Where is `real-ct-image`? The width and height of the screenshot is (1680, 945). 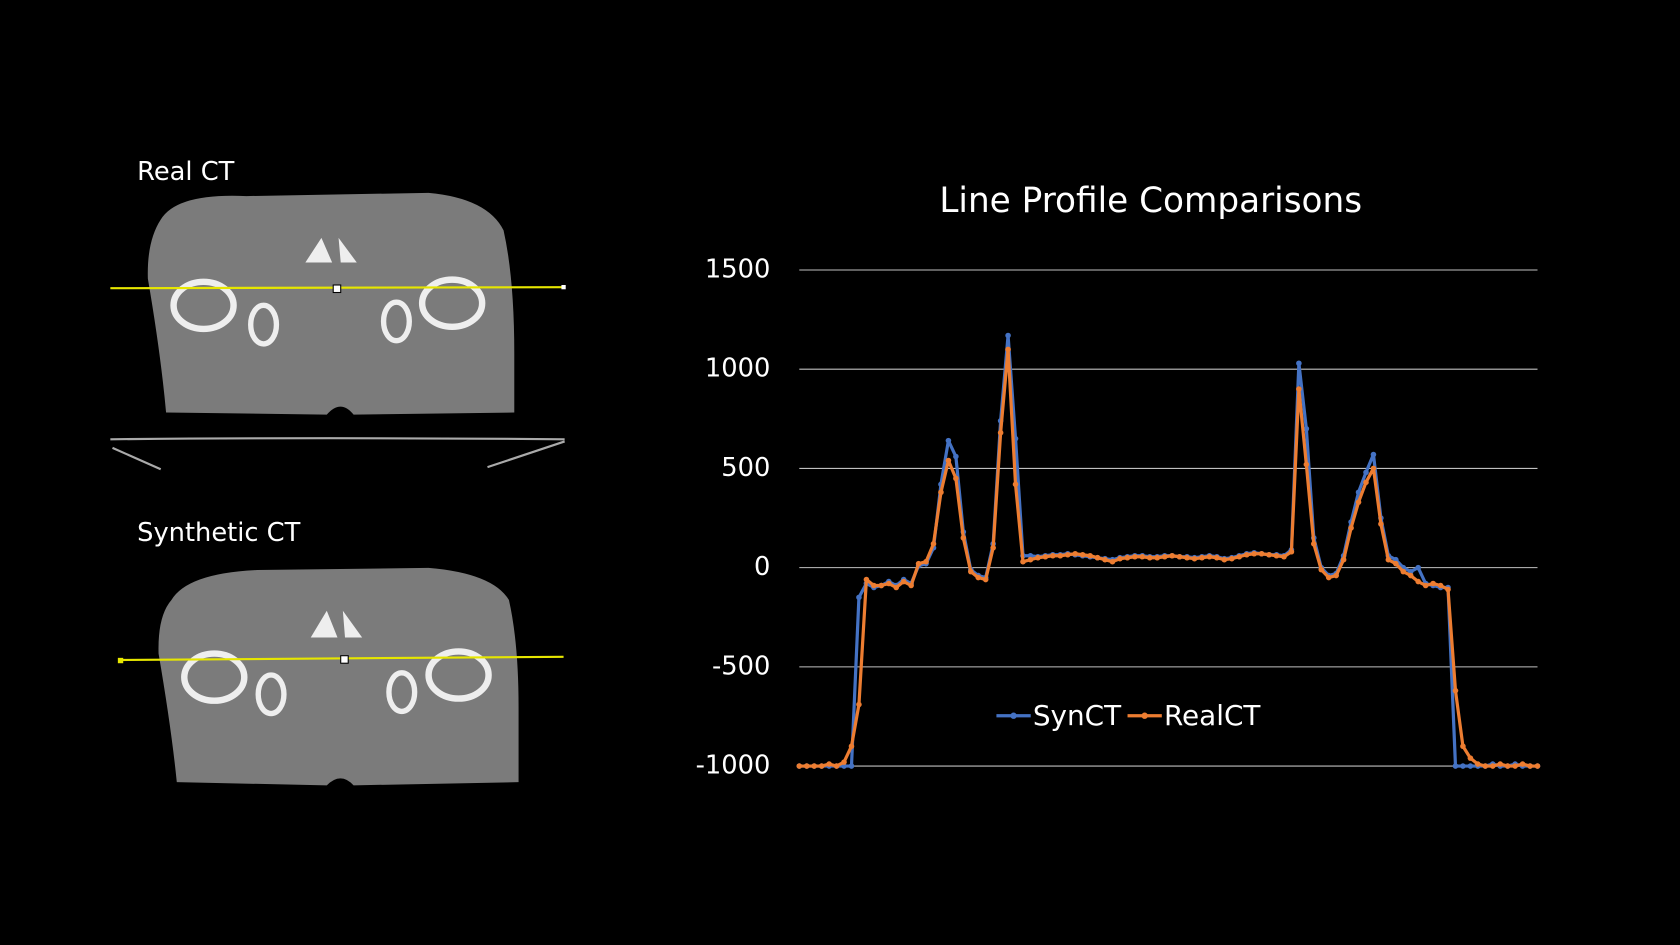 real-ct-image is located at coordinates (338, 331).